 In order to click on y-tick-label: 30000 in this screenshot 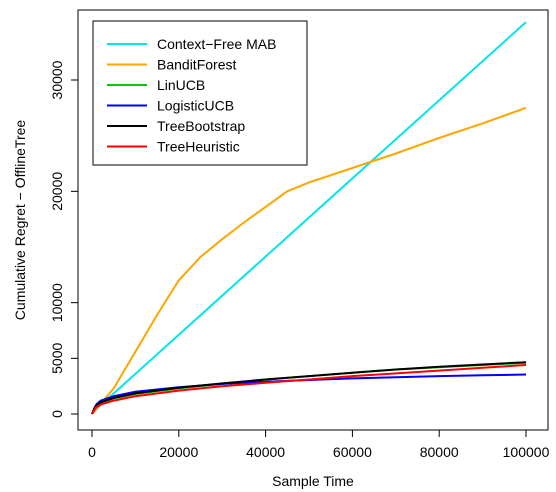, I will do `click(57, 79)`.